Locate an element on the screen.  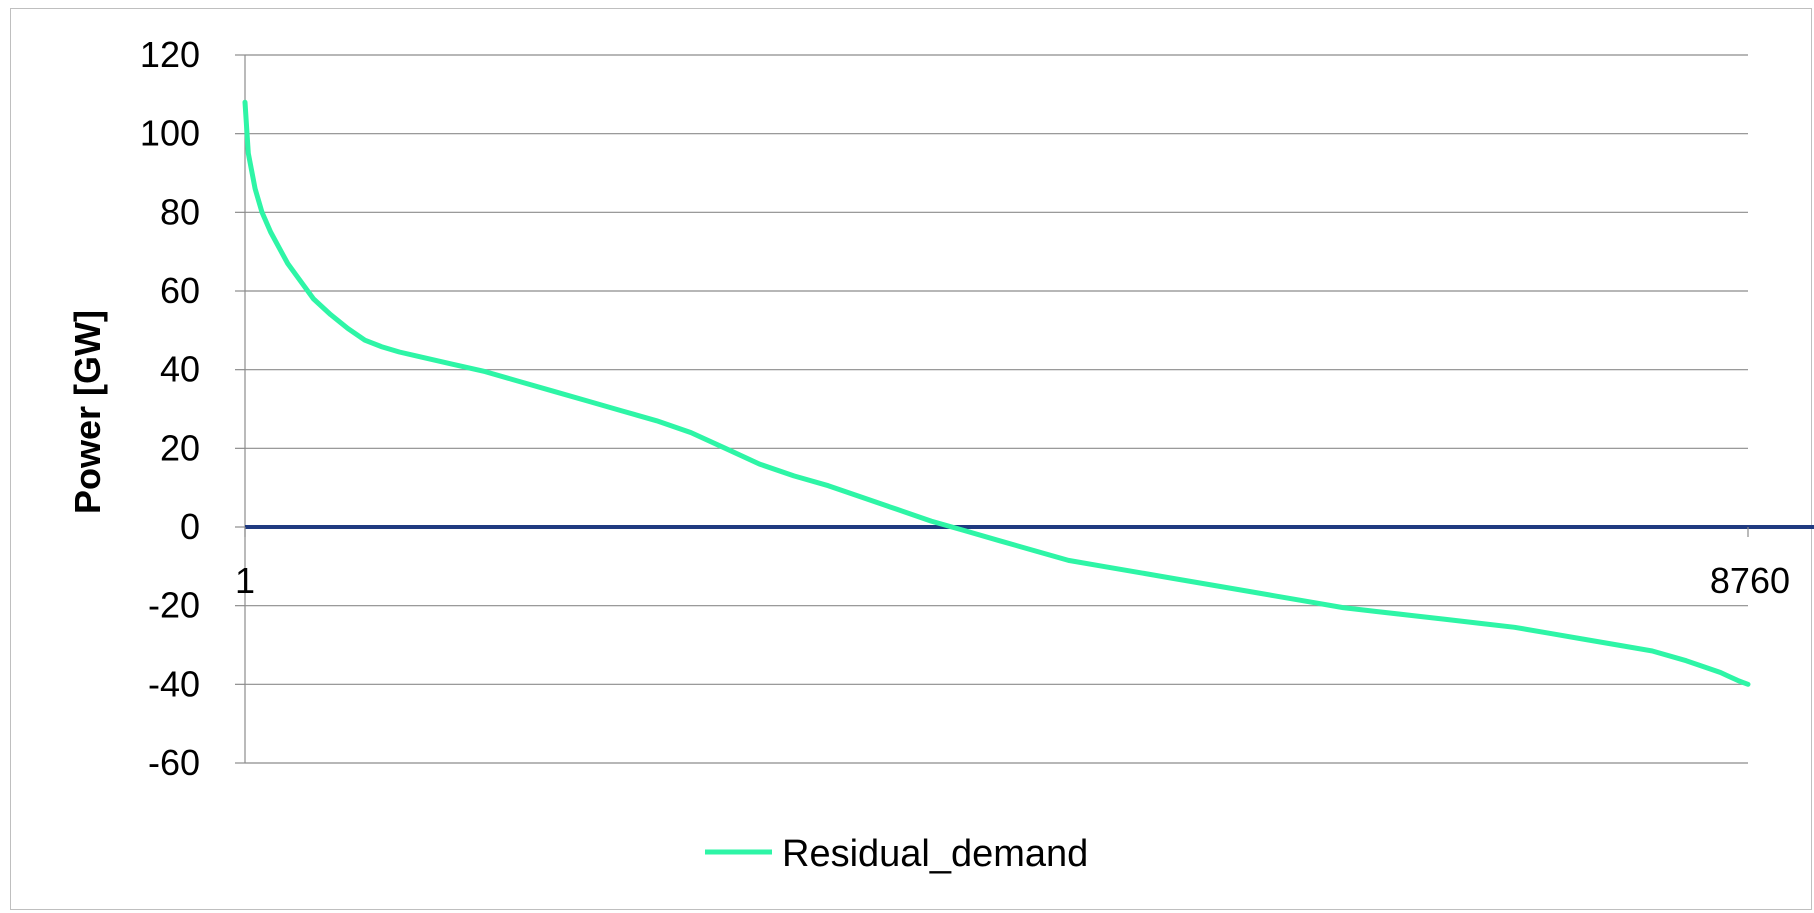
x-tick-label-last: 8760 is located at coordinates (1750, 580).